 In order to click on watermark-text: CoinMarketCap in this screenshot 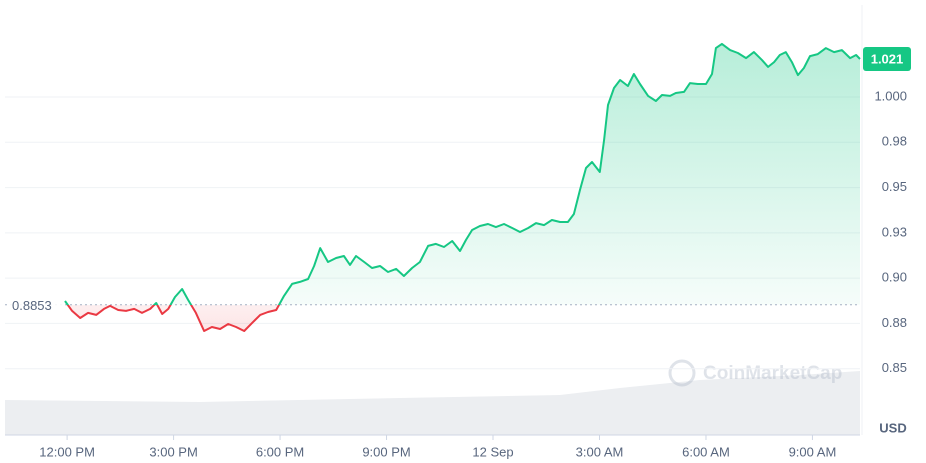, I will do `click(772, 373)`.